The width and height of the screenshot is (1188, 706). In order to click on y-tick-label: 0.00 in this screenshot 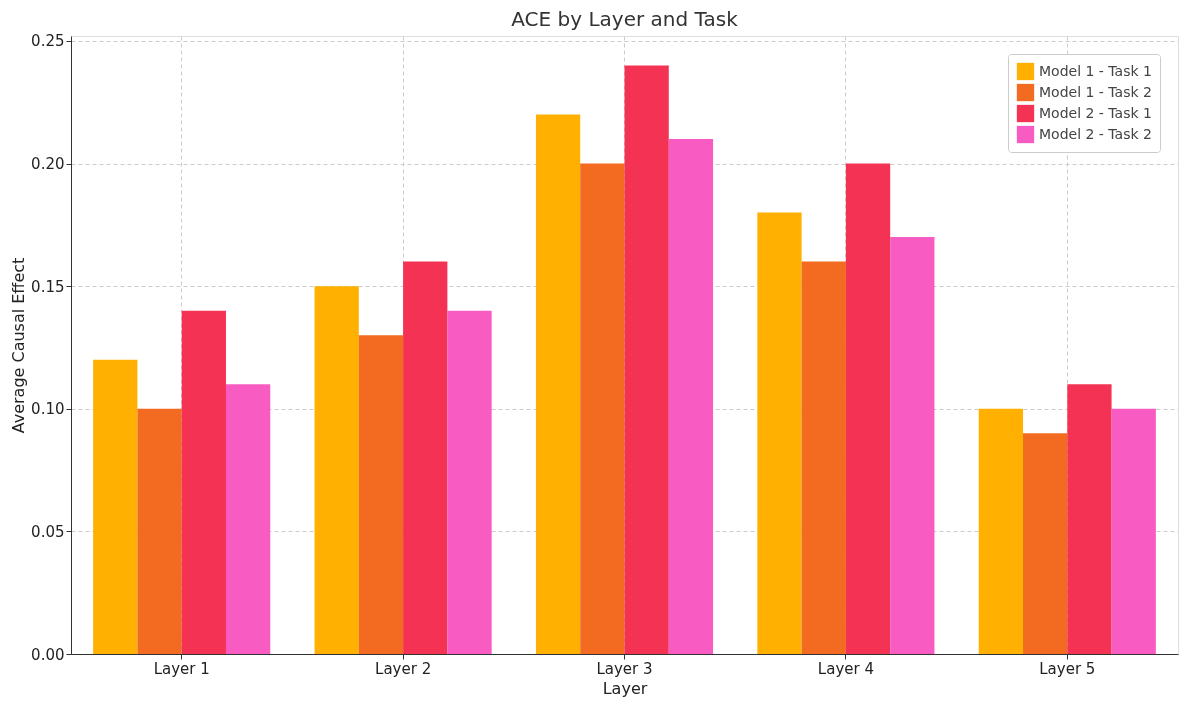, I will do `click(48, 654)`.